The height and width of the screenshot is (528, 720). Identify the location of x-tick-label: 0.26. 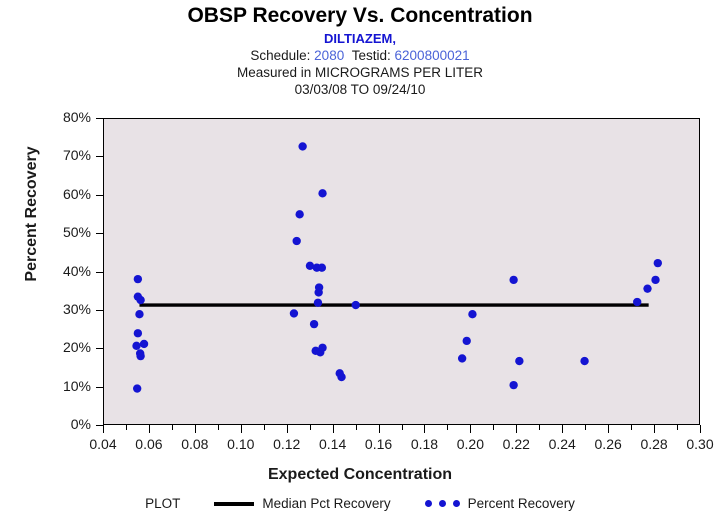
(608, 444).